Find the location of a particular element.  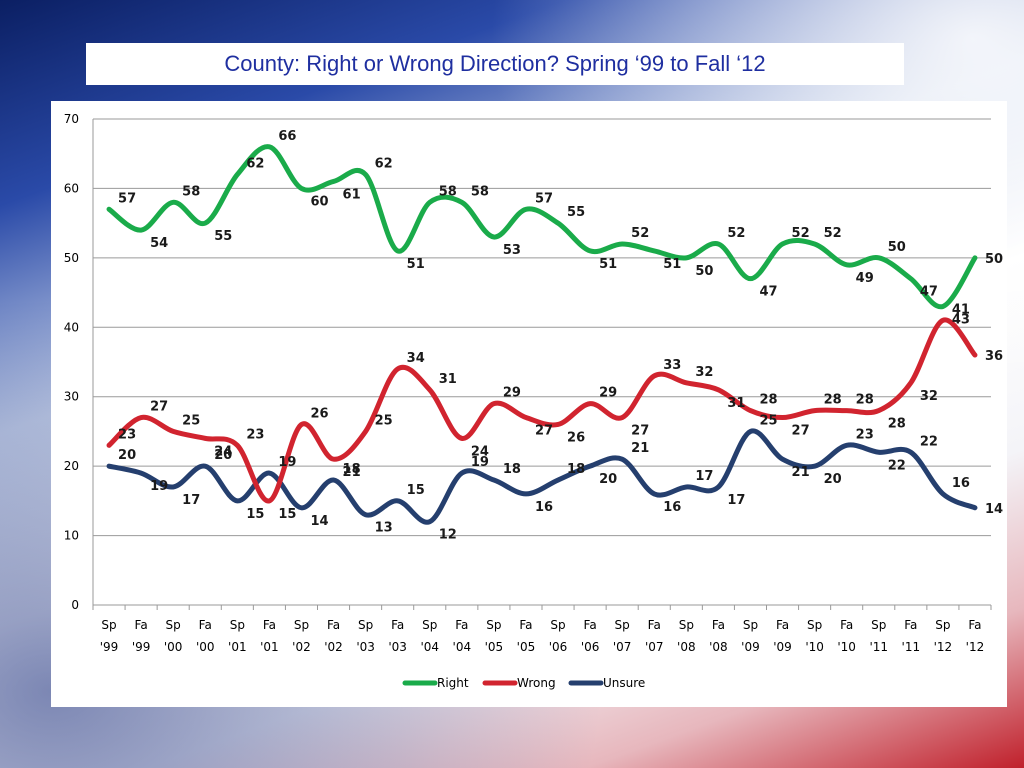

y-tick-label: 60 is located at coordinates (71, 188).